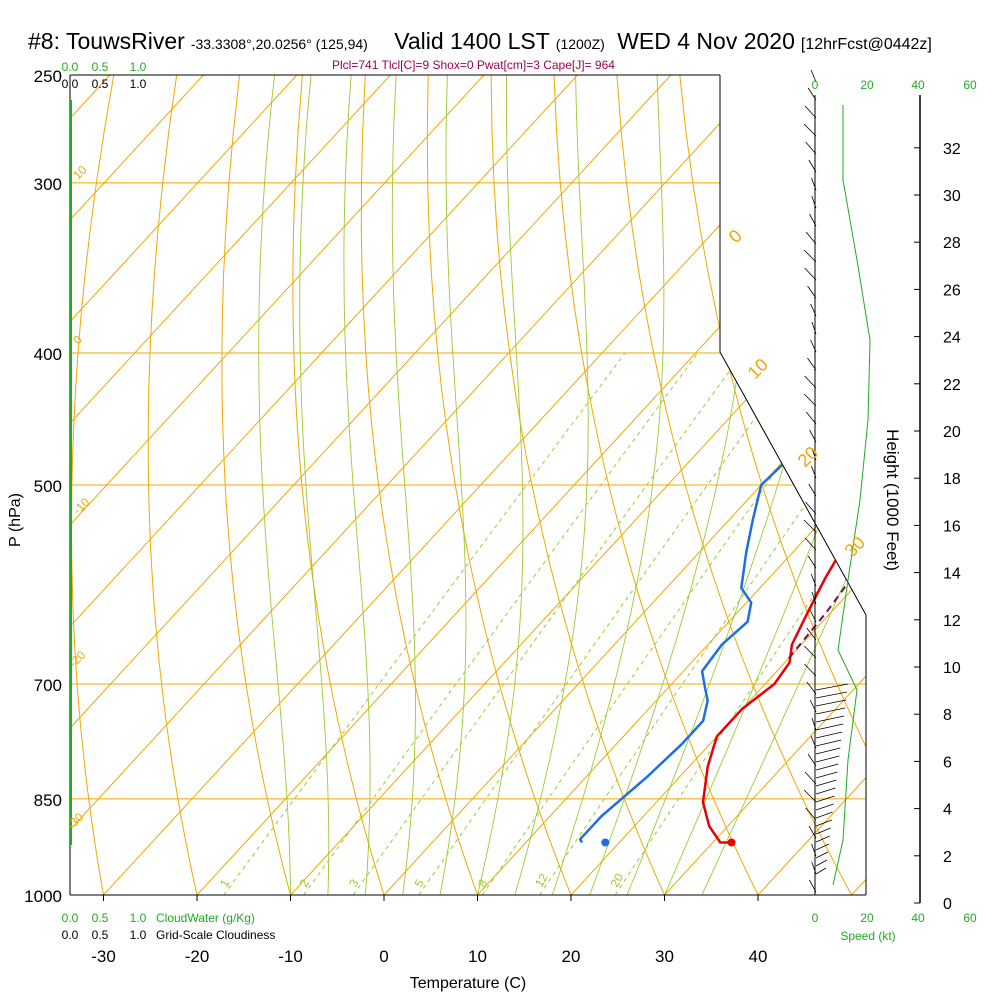  I want to click on height-tick-label: 8, so click(947, 715).